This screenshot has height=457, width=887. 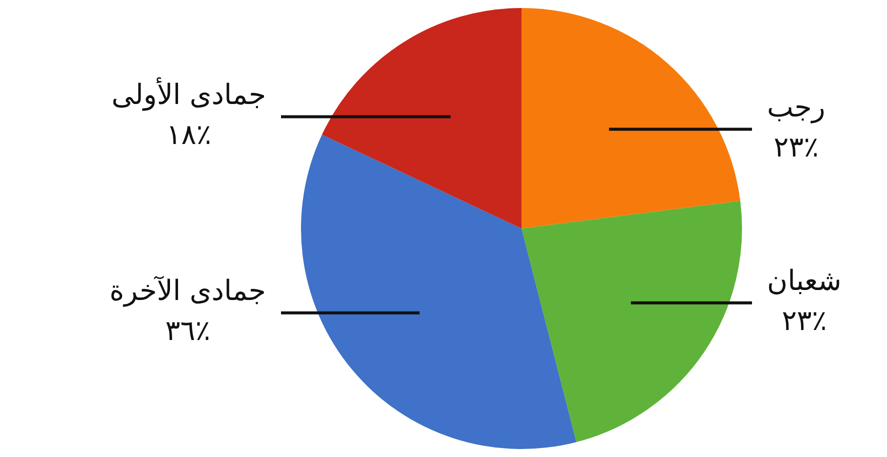 What do you see at coordinates (804, 281) in the screenshot?
I see `slice-label: شعبان` at bounding box center [804, 281].